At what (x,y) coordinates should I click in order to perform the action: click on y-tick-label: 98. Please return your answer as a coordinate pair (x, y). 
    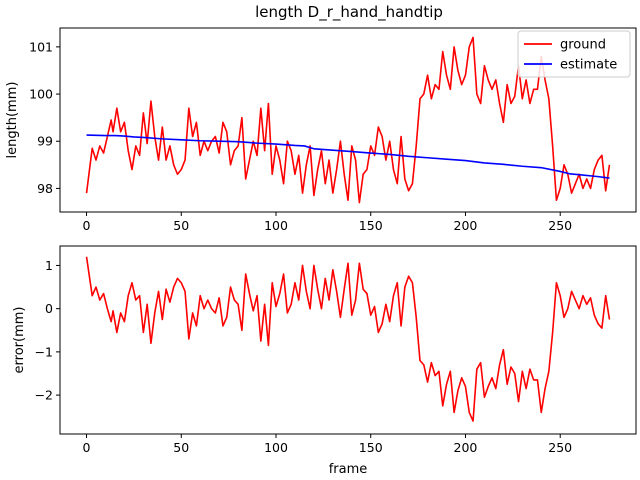
    Looking at the image, I should click on (45, 188).